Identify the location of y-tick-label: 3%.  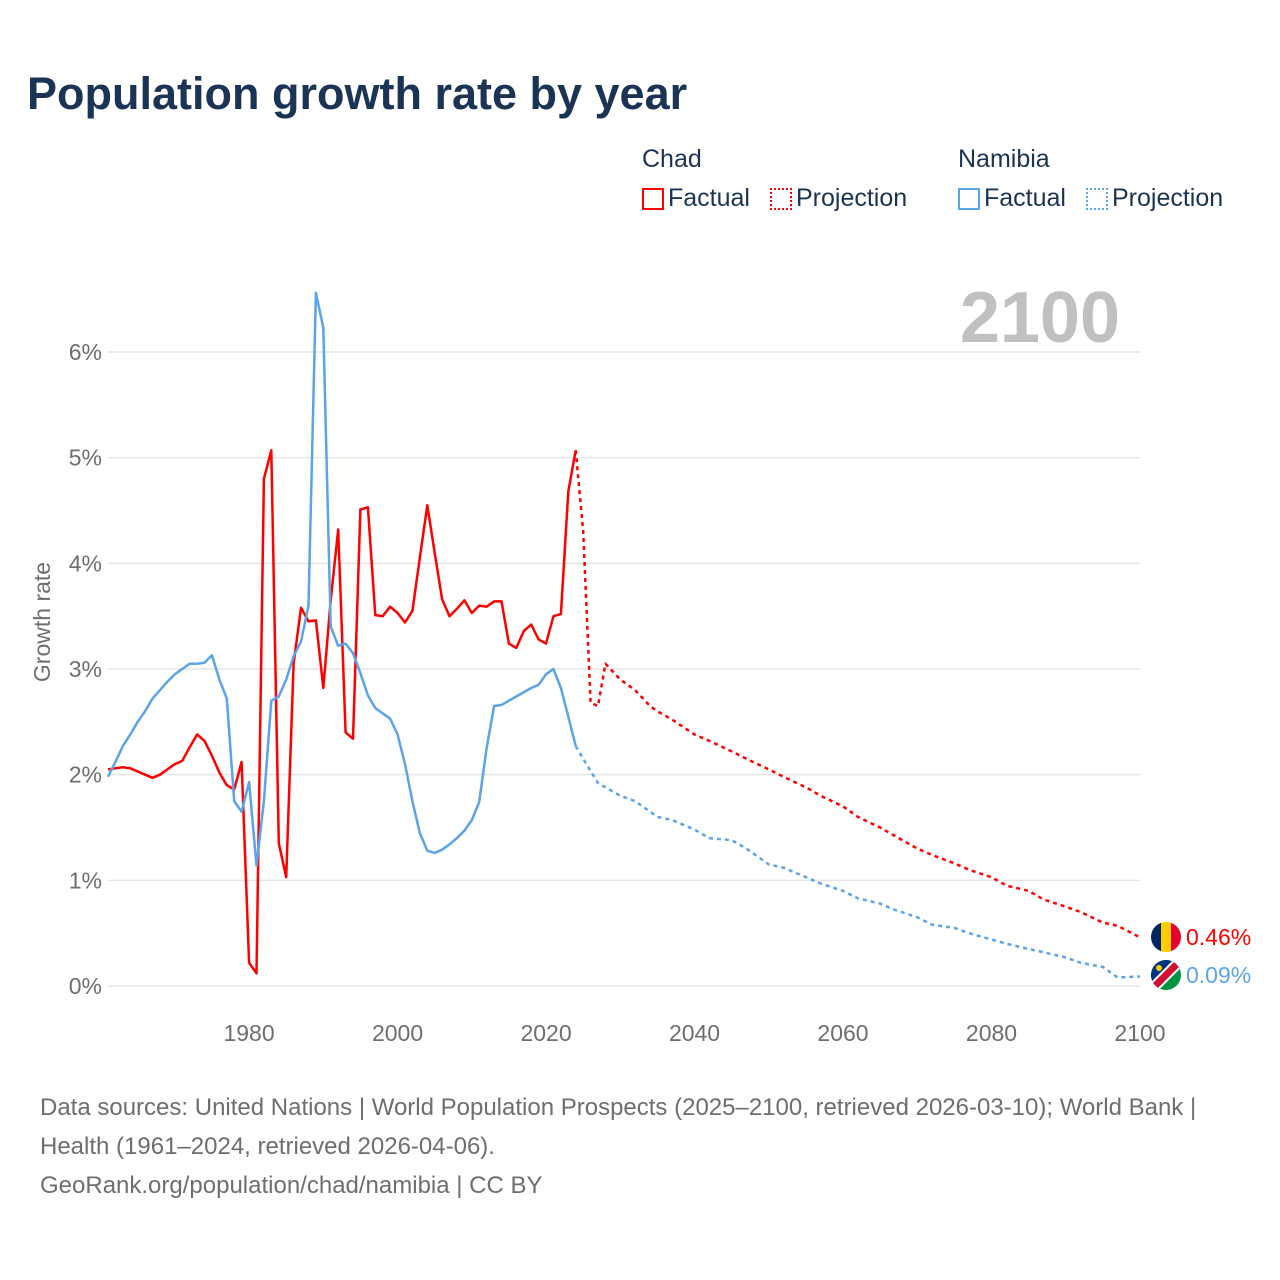
(85, 669).